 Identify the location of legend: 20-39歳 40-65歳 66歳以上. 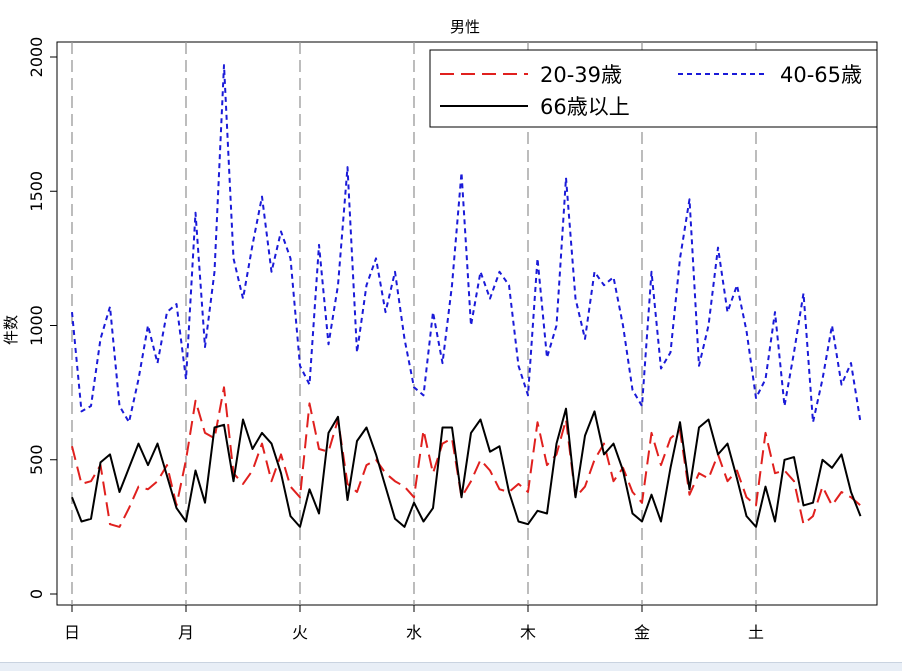
(653, 88).